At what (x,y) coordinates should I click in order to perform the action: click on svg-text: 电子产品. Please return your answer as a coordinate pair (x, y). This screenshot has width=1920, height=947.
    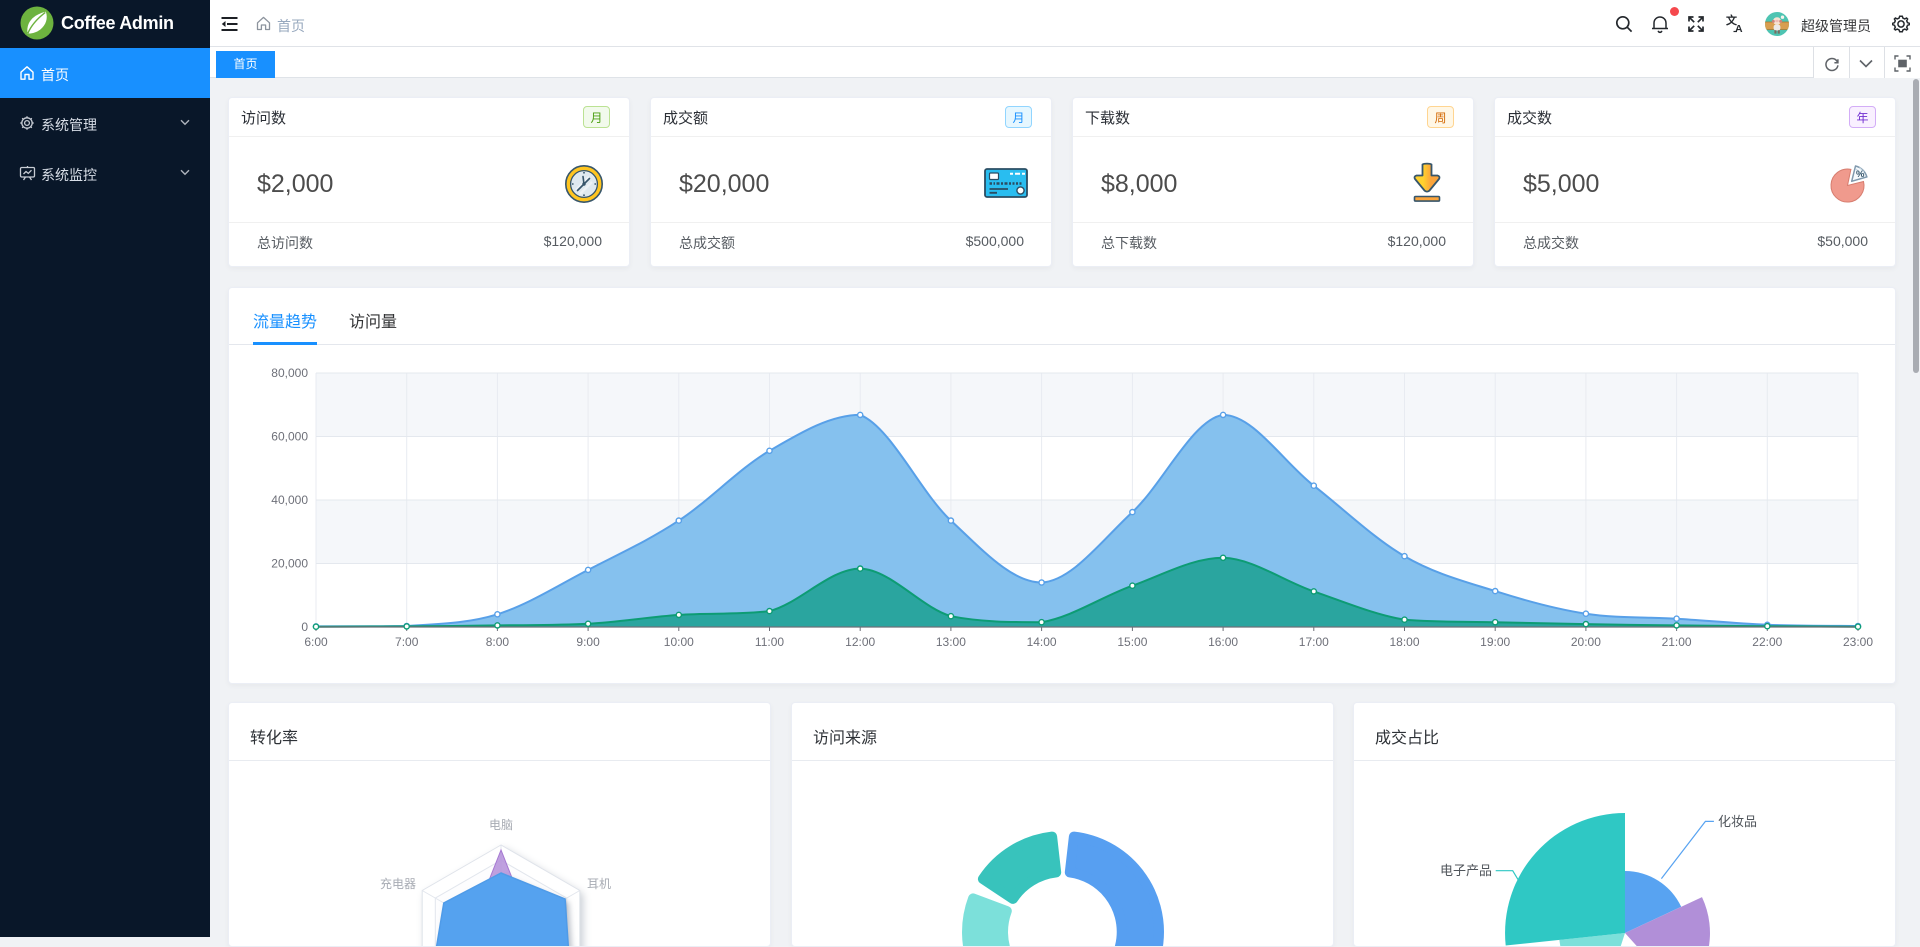
    Looking at the image, I should click on (1466, 870).